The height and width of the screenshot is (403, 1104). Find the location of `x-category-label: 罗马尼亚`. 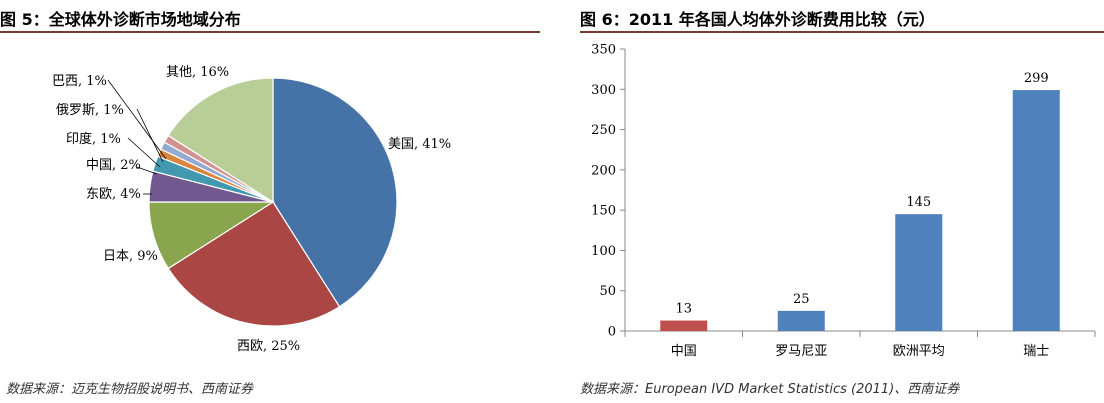

x-category-label: 罗马尼亚 is located at coordinates (801, 351).